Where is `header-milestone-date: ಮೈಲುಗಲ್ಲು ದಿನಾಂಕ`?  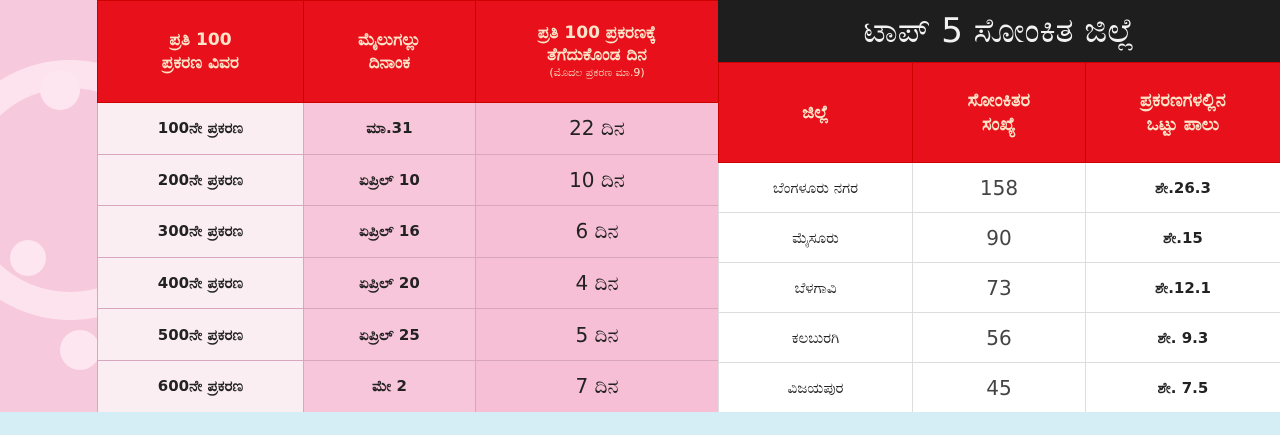
header-milestone-date: ಮೈಲುಗಲ್ಲು ದಿನಾಂಕ is located at coordinates (389, 51).